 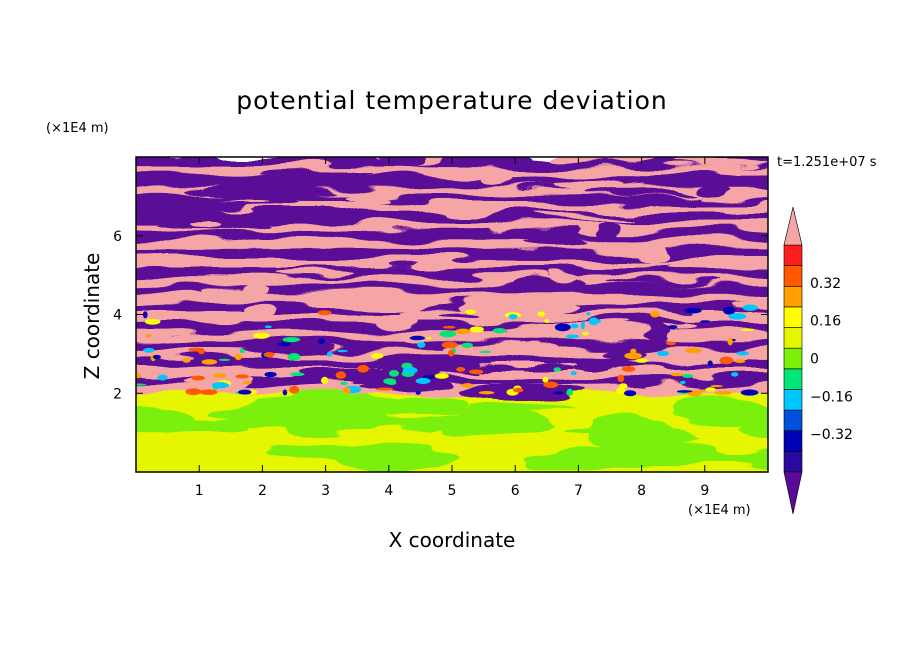 I want to click on x-tick-label: 9, so click(x=704, y=491).